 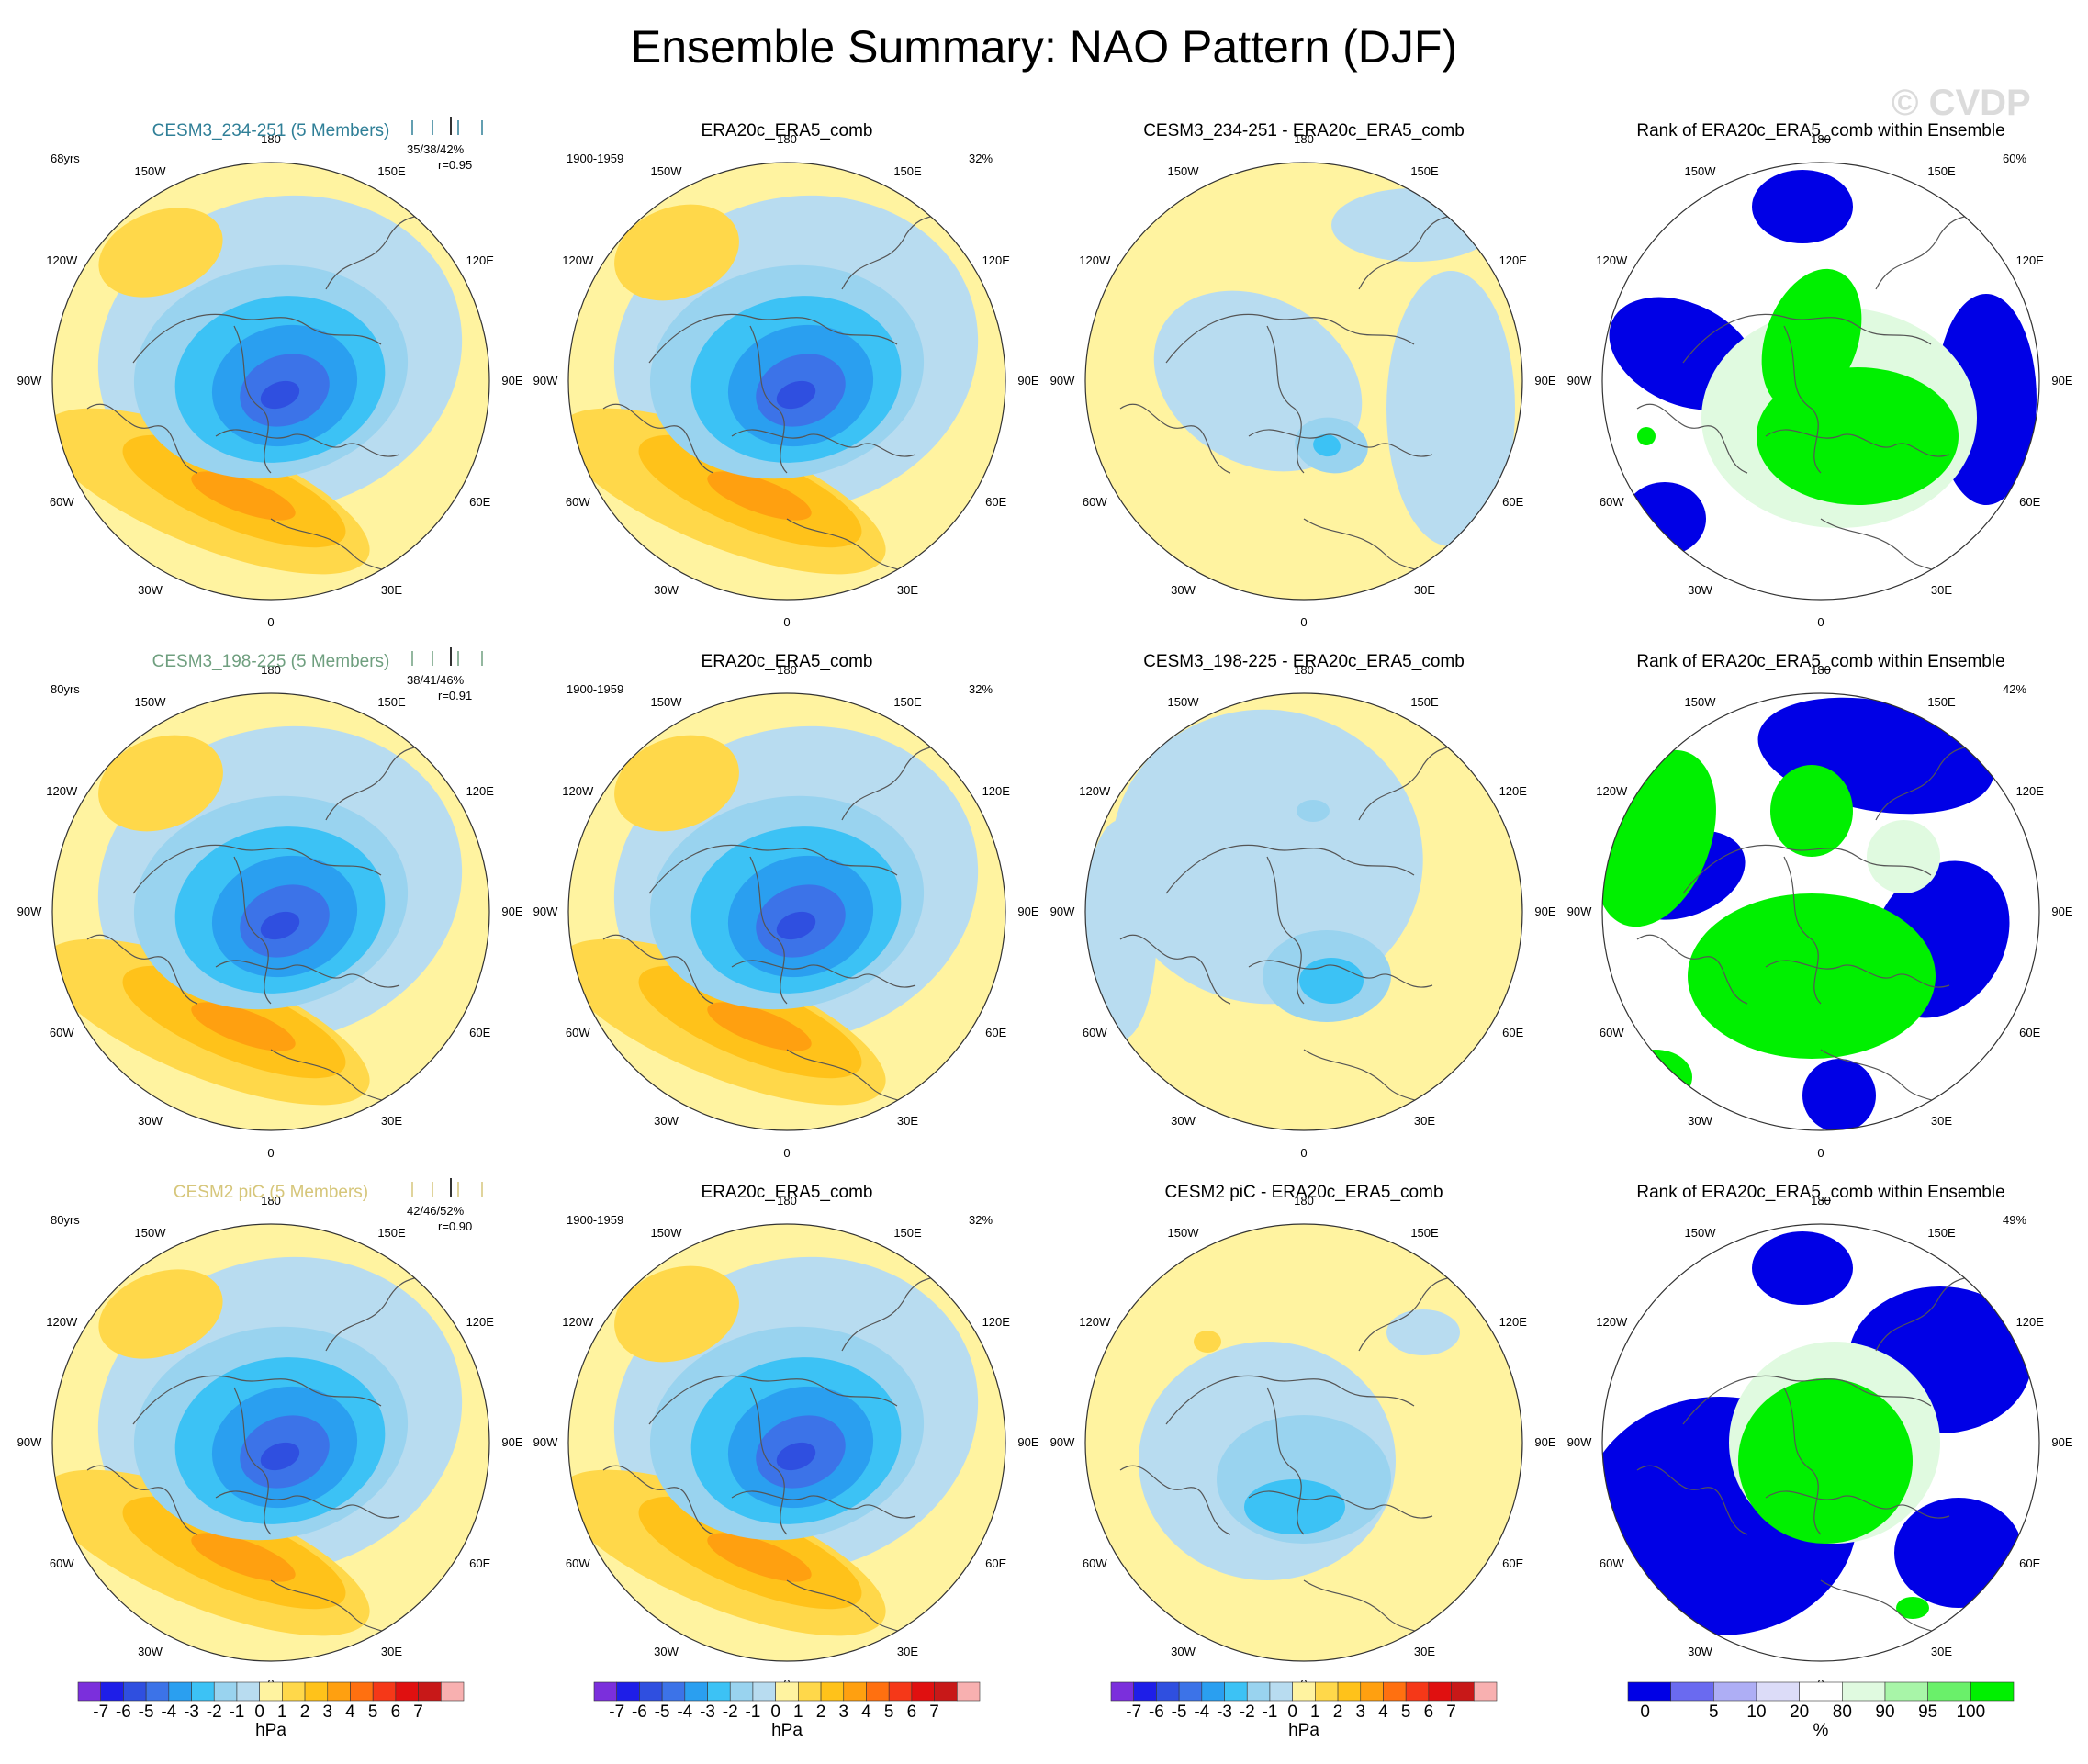 What do you see at coordinates (786, 381) in the screenshot?
I see `row1-col2-map` at bounding box center [786, 381].